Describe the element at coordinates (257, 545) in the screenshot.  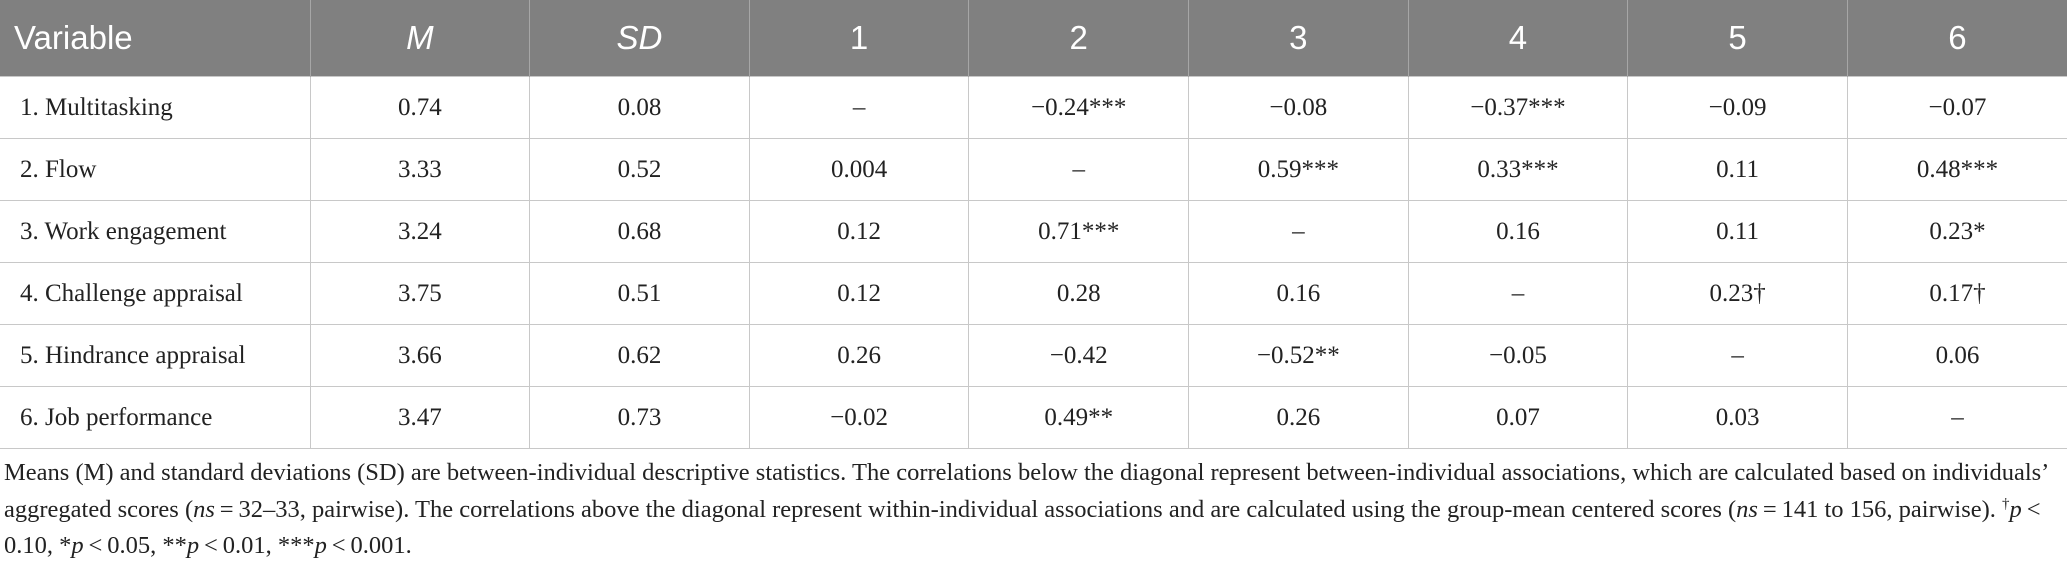
I see `note-text: < 0.01, ***` at that location.